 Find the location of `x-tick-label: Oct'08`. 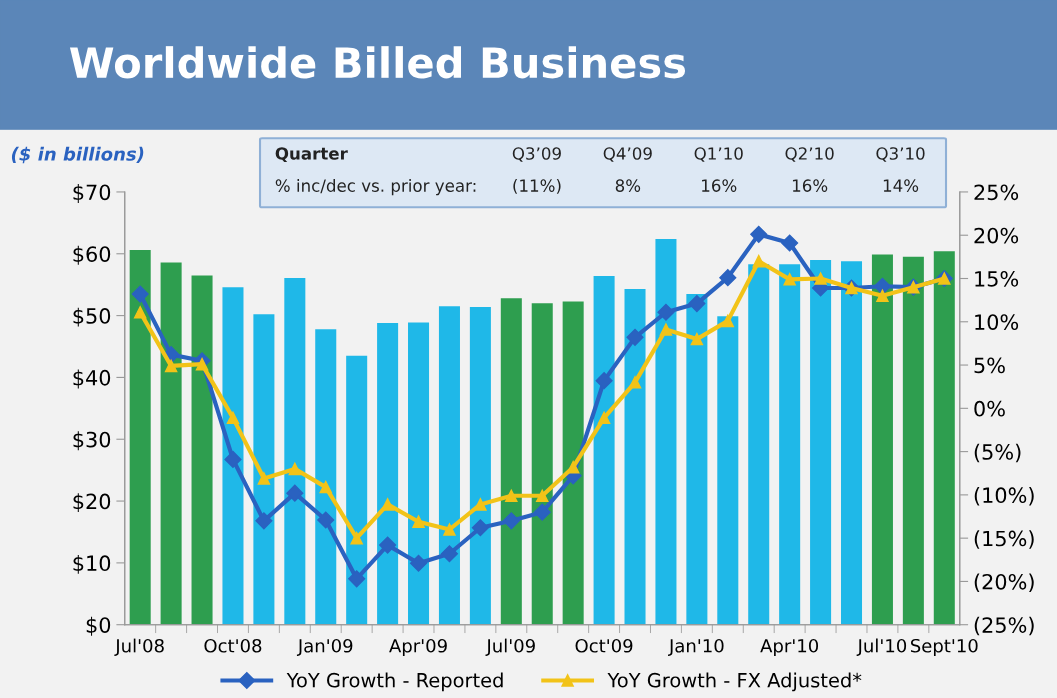

x-tick-label: Oct'08 is located at coordinates (233, 645).